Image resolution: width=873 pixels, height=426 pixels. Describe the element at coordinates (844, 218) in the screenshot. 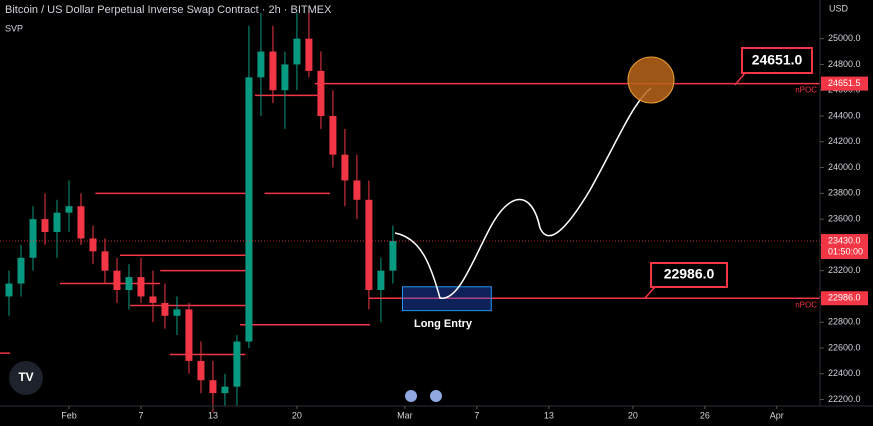

I see `y-tick-label: 23600.0` at that location.